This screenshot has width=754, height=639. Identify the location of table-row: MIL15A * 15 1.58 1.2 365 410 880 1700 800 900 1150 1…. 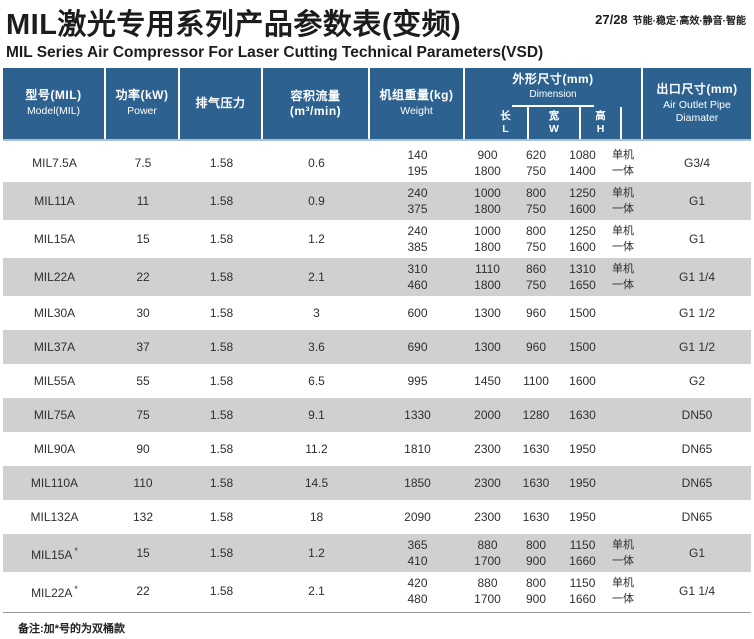
(377, 553).